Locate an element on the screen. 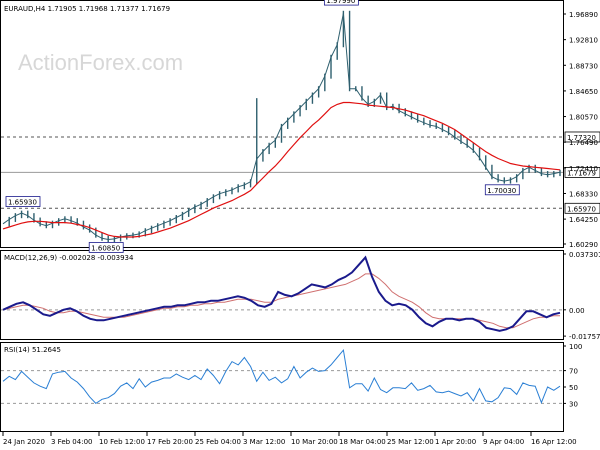 The height and width of the screenshot is (450, 600). x-tick-label-8: 25 Mar 12:00 is located at coordinates (410, 442).